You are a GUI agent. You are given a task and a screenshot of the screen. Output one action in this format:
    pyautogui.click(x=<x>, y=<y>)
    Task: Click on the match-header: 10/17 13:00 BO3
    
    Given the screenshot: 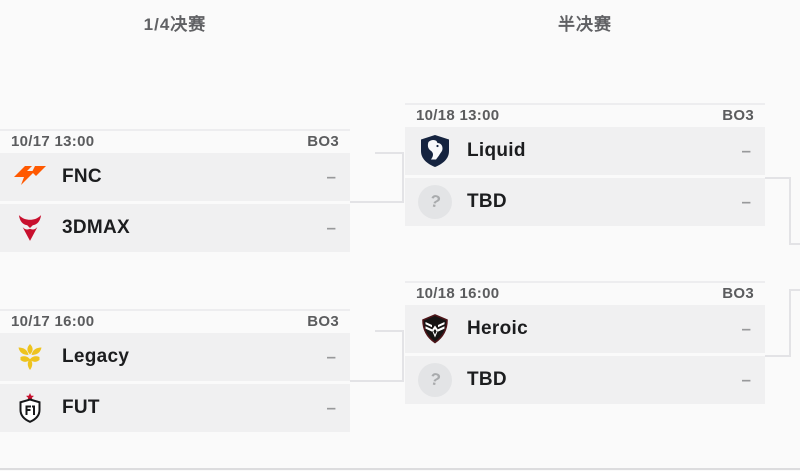 What is the action you would take?
    pyautogui.click(x=175, y=140)
    